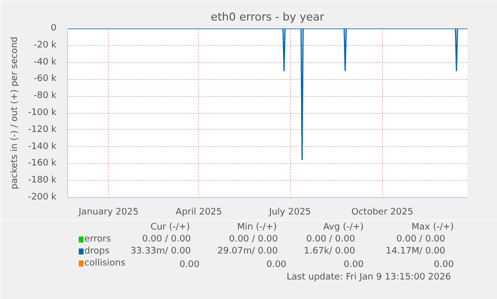 The height and width of the screenshot is (299, 497). Describe the element at coordinates (15, 113) in the screenshot. I see `y-axis-title: packets in (-) / out (+) per second` at that location.